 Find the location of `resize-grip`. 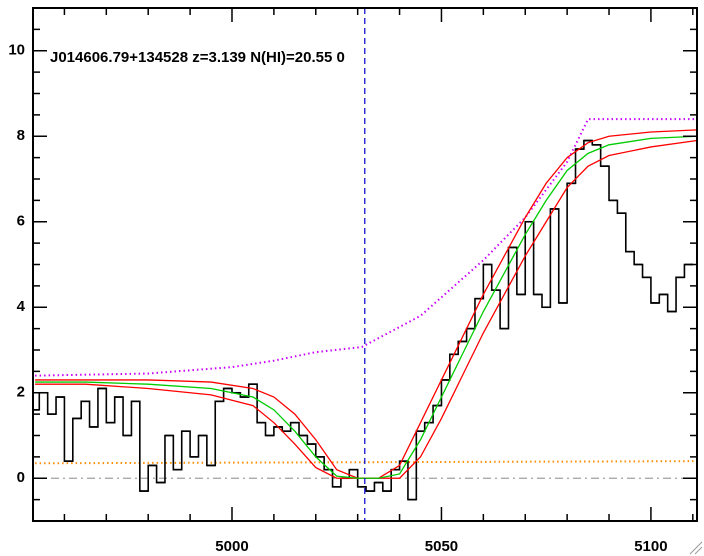

resize-grip is located at coordinates (696, 548).